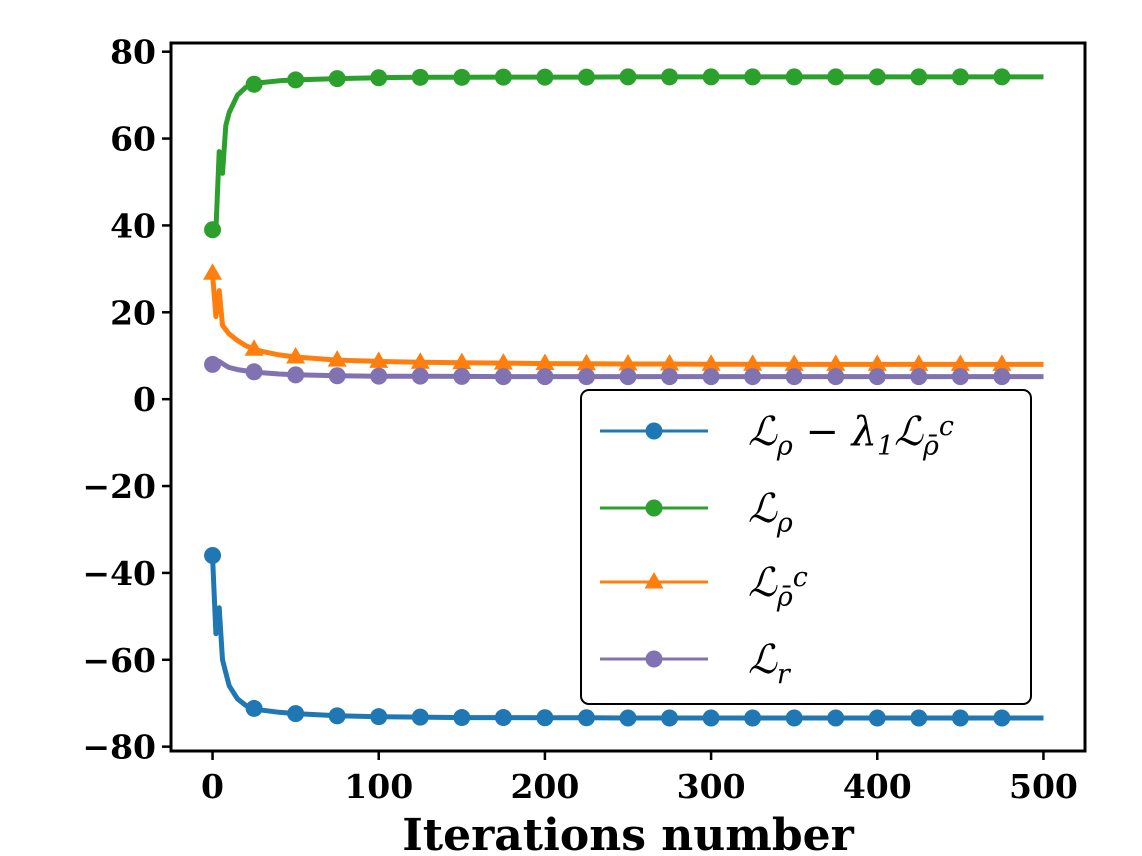 The width and height of the screenshot is (1142, 856). I want to click on y-tick-label: 0, so click(144, 399).